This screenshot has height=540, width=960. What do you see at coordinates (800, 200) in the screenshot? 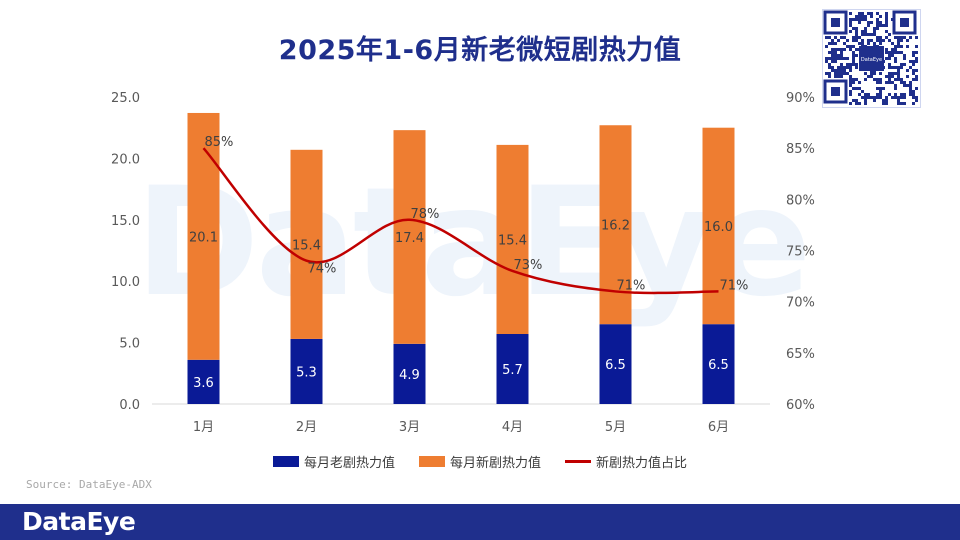
I see `right-axis-tick-label: 80%` at bounding box center [800, 200].